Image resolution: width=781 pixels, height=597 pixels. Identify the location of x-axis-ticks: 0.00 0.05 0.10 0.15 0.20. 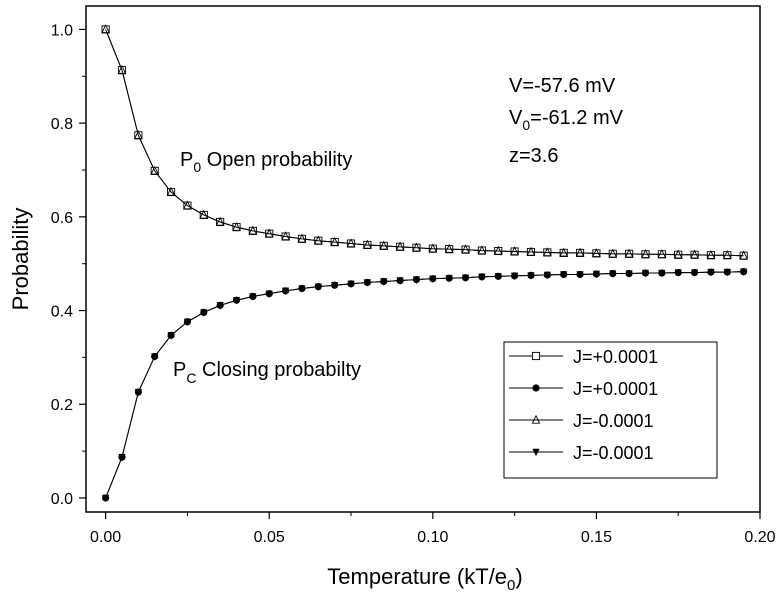
(433, 529).